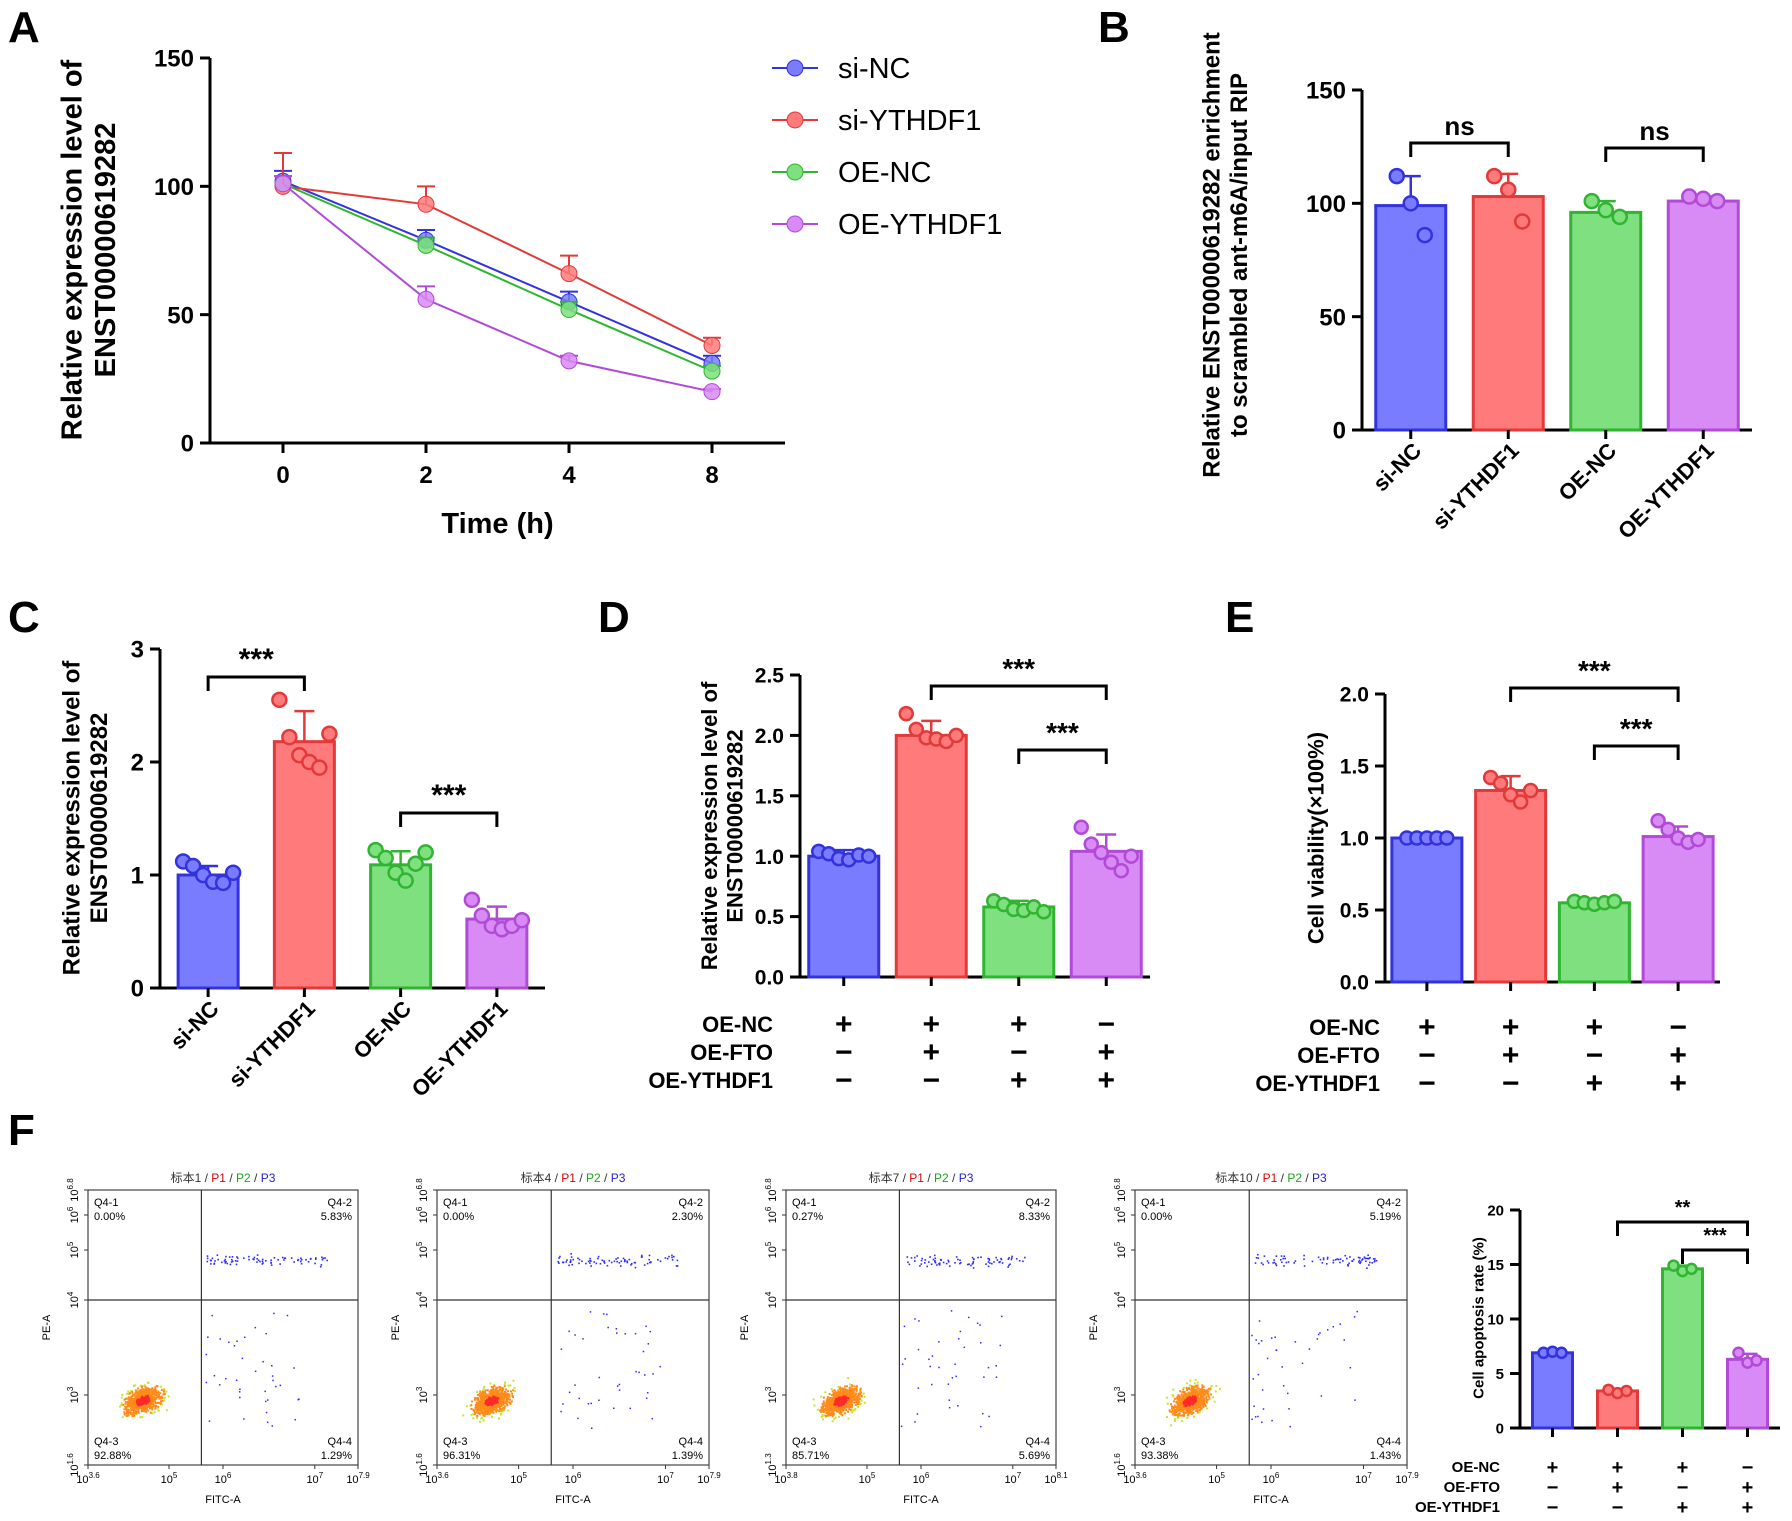  Describe the element at coordinates (771, 1299) in the screenshot. I see `flow-y-tick-label: 10⁴` at that location.